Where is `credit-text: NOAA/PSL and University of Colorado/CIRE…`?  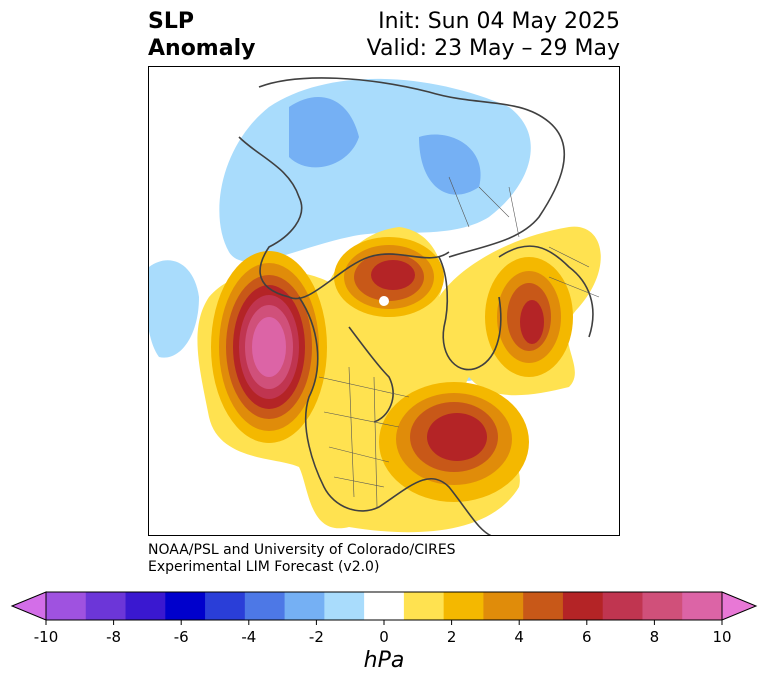 credit-text: NOAA/PSL and University of Colorado/CIRE… is located at coordinates (302, 559).